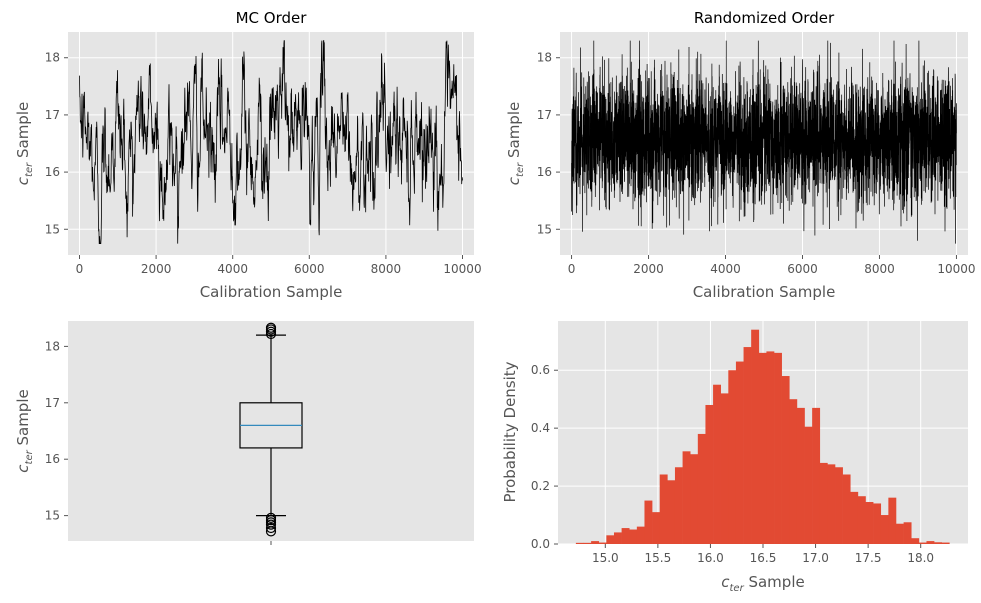 The image size is (981, 603). I want to click on mc-order-xlabel: Calibration Sample, so click(271, 292).